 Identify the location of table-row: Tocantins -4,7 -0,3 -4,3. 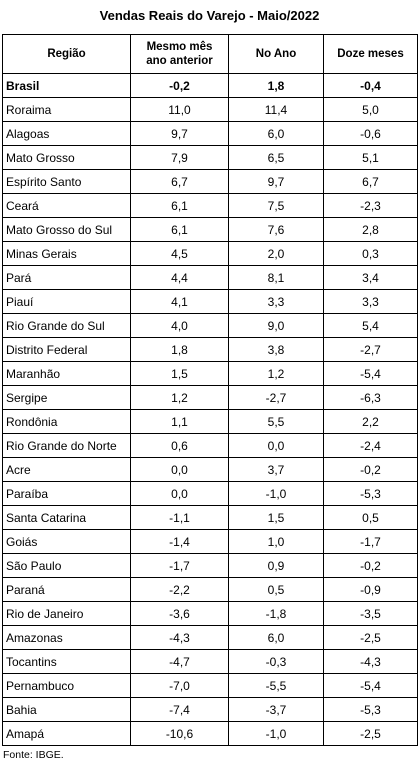
(210, 661).